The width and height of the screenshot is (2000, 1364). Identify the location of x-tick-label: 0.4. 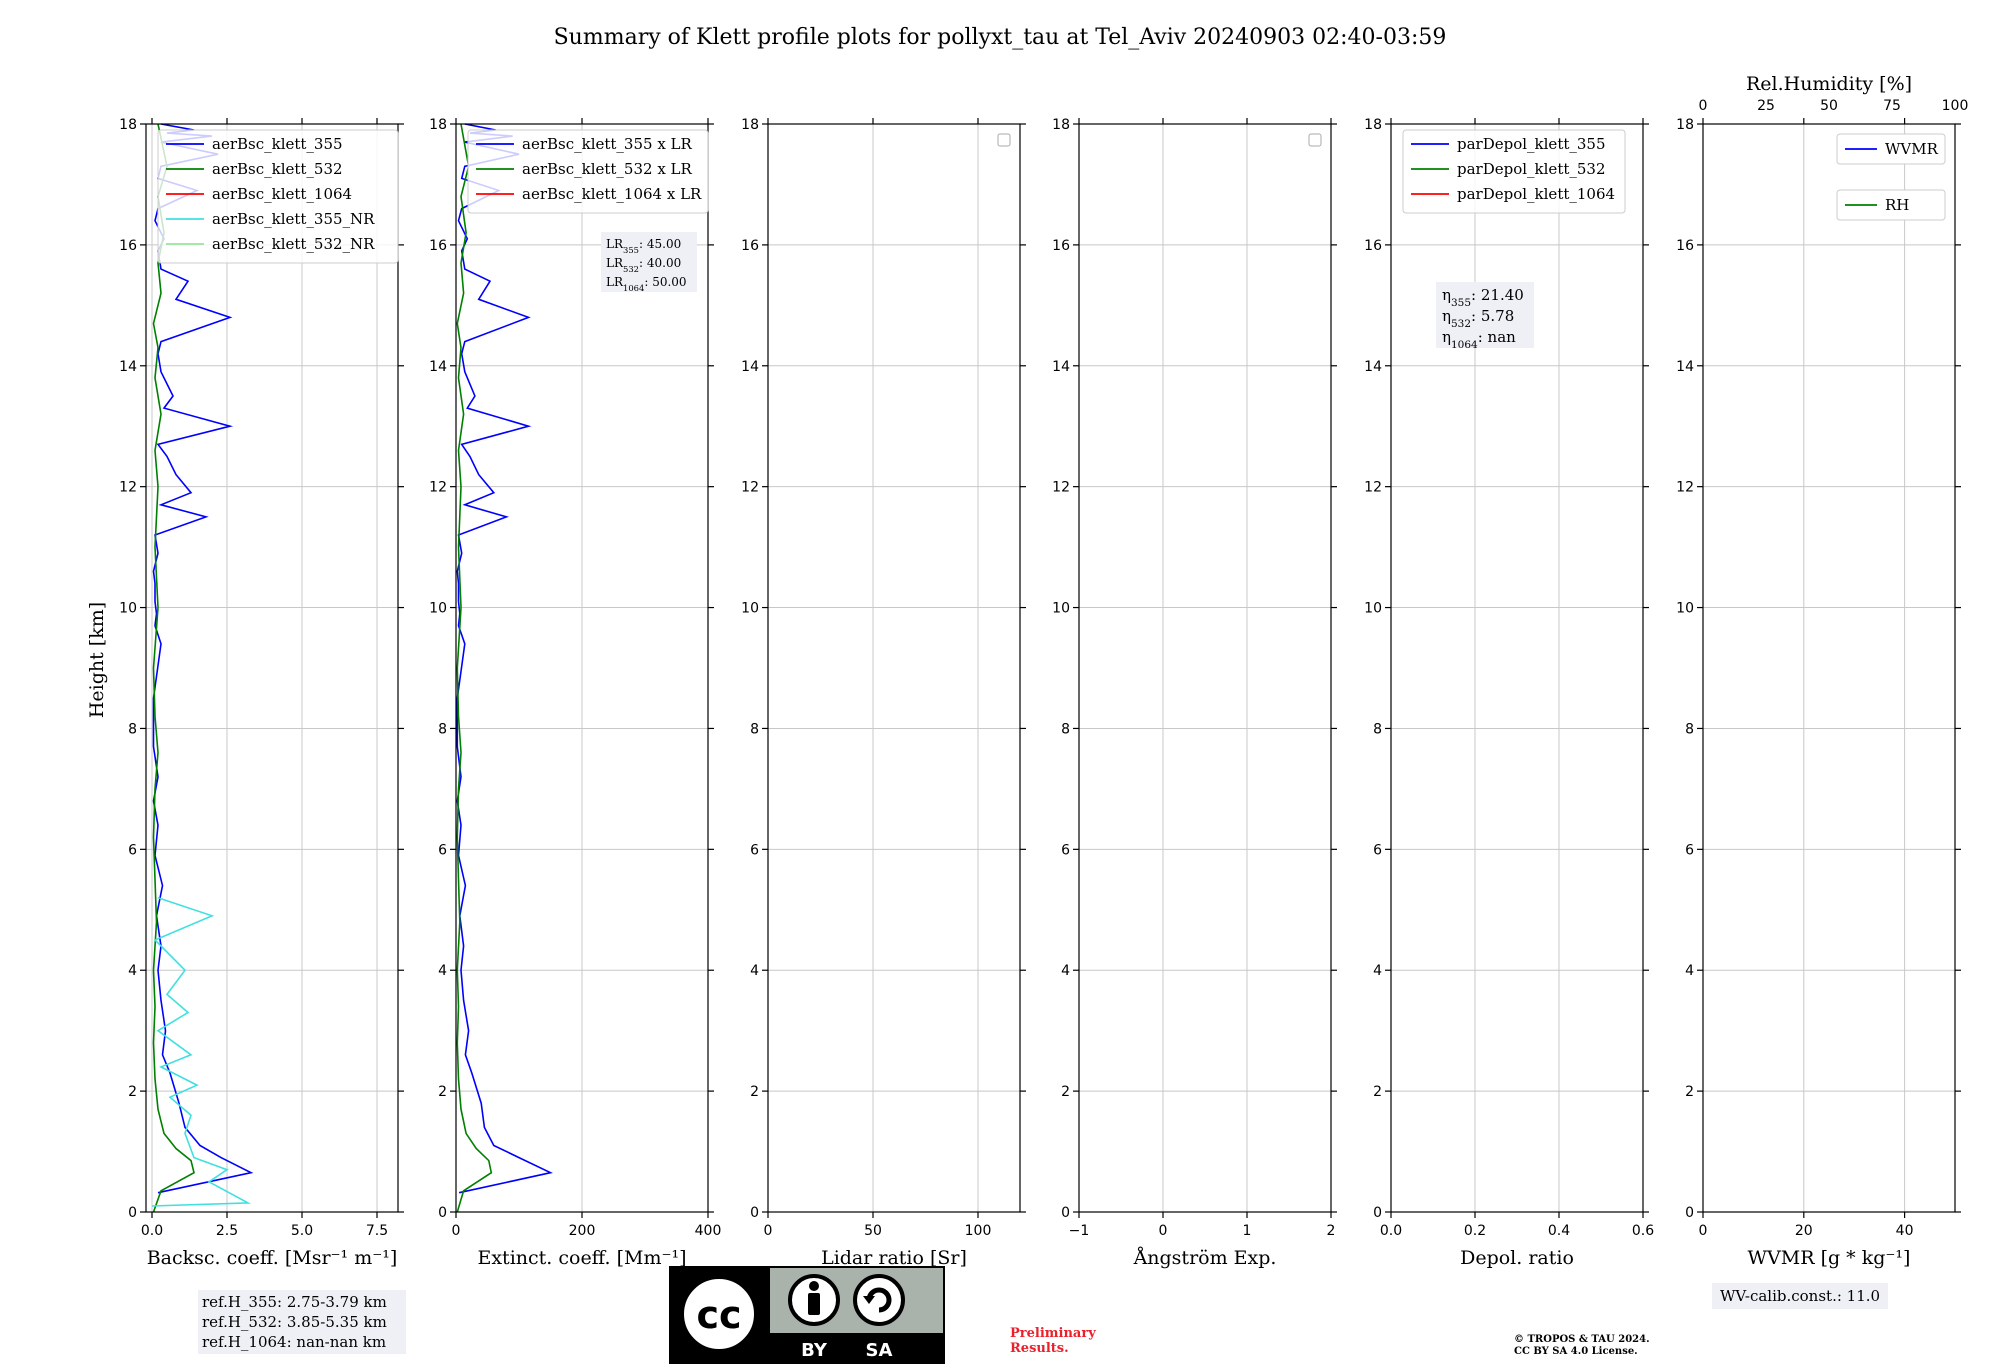
(1559, 1231).